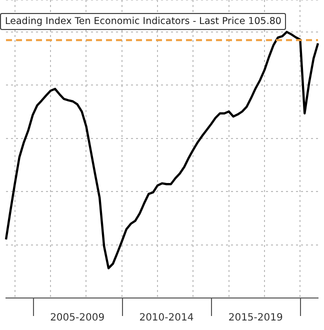 This screenshot has width=324, height=330. What do you see at coordinates (166, 318) in the screenshot?
I see `x-tick-label: 2010-2014` at bounding box center [166, 318].